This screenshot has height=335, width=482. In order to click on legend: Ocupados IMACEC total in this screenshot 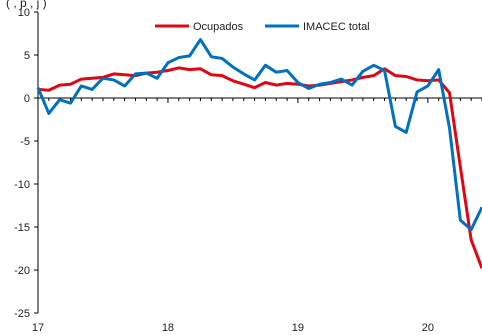, I will do `click(262, 27)`.